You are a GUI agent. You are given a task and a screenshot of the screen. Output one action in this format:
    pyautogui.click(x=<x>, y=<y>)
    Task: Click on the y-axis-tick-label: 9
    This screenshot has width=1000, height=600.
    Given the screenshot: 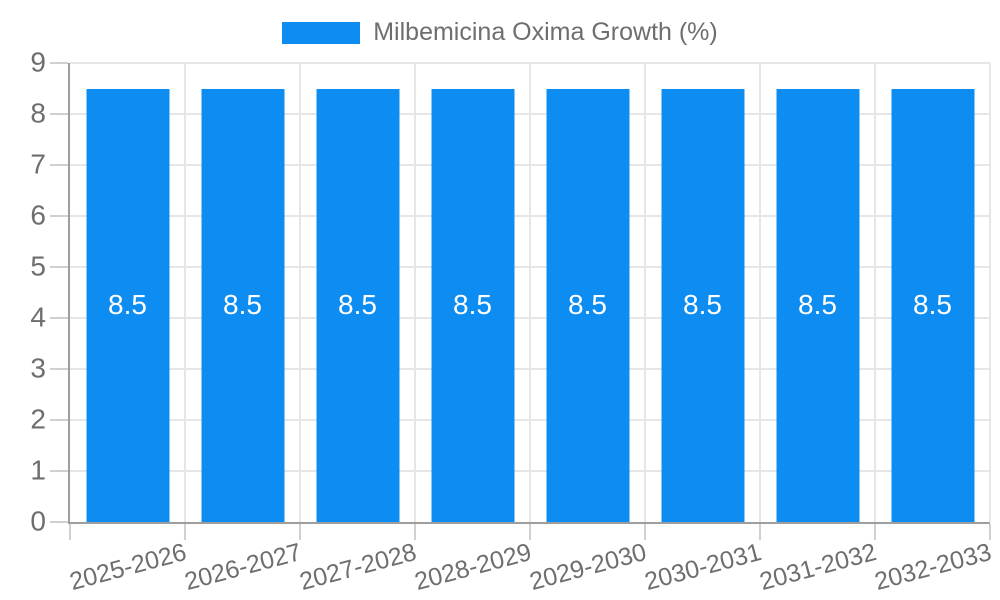 What is the action you would take?
    pyautogui.click(x=38, y=62)
    